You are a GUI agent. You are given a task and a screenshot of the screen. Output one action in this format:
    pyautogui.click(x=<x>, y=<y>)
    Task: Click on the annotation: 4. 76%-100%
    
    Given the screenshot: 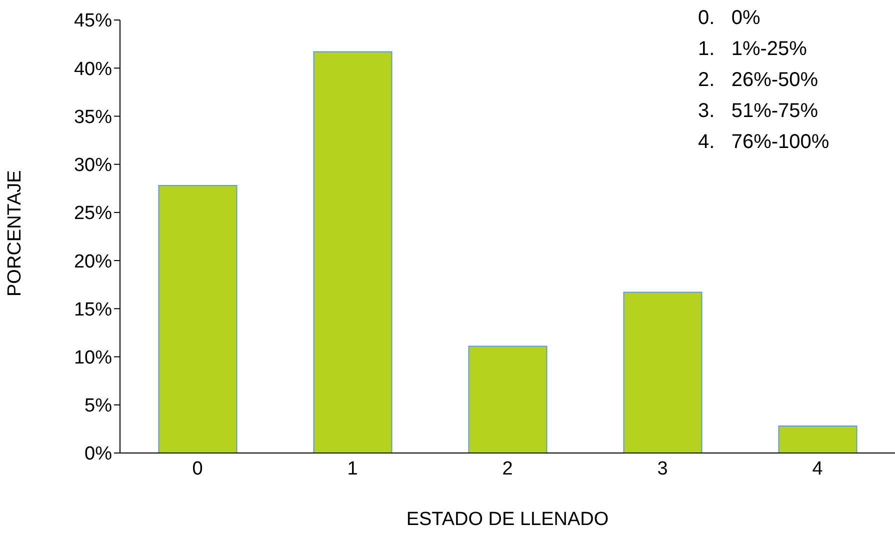 What is the action you would take?
    pyautogui.click(x=764, y=142)
    